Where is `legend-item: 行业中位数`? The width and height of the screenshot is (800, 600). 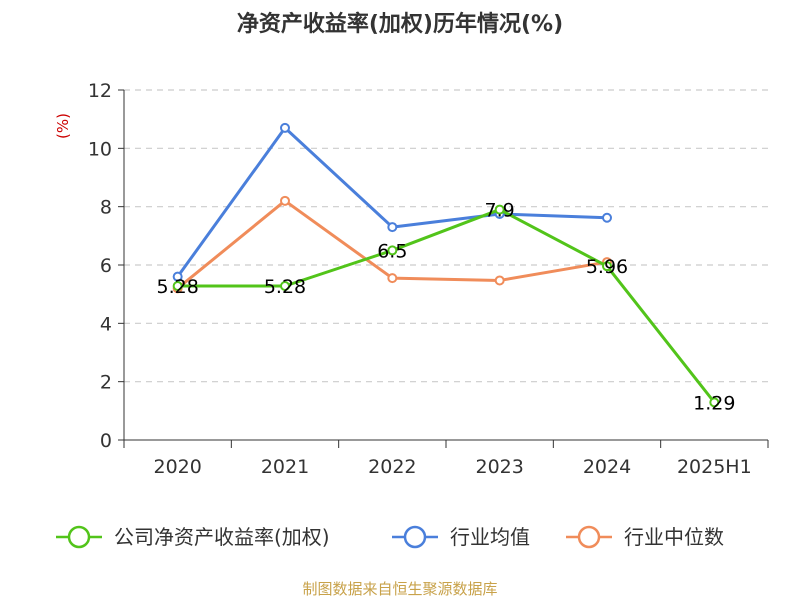 legend-item: 行业中位数 is located at coordinates (645, 537).